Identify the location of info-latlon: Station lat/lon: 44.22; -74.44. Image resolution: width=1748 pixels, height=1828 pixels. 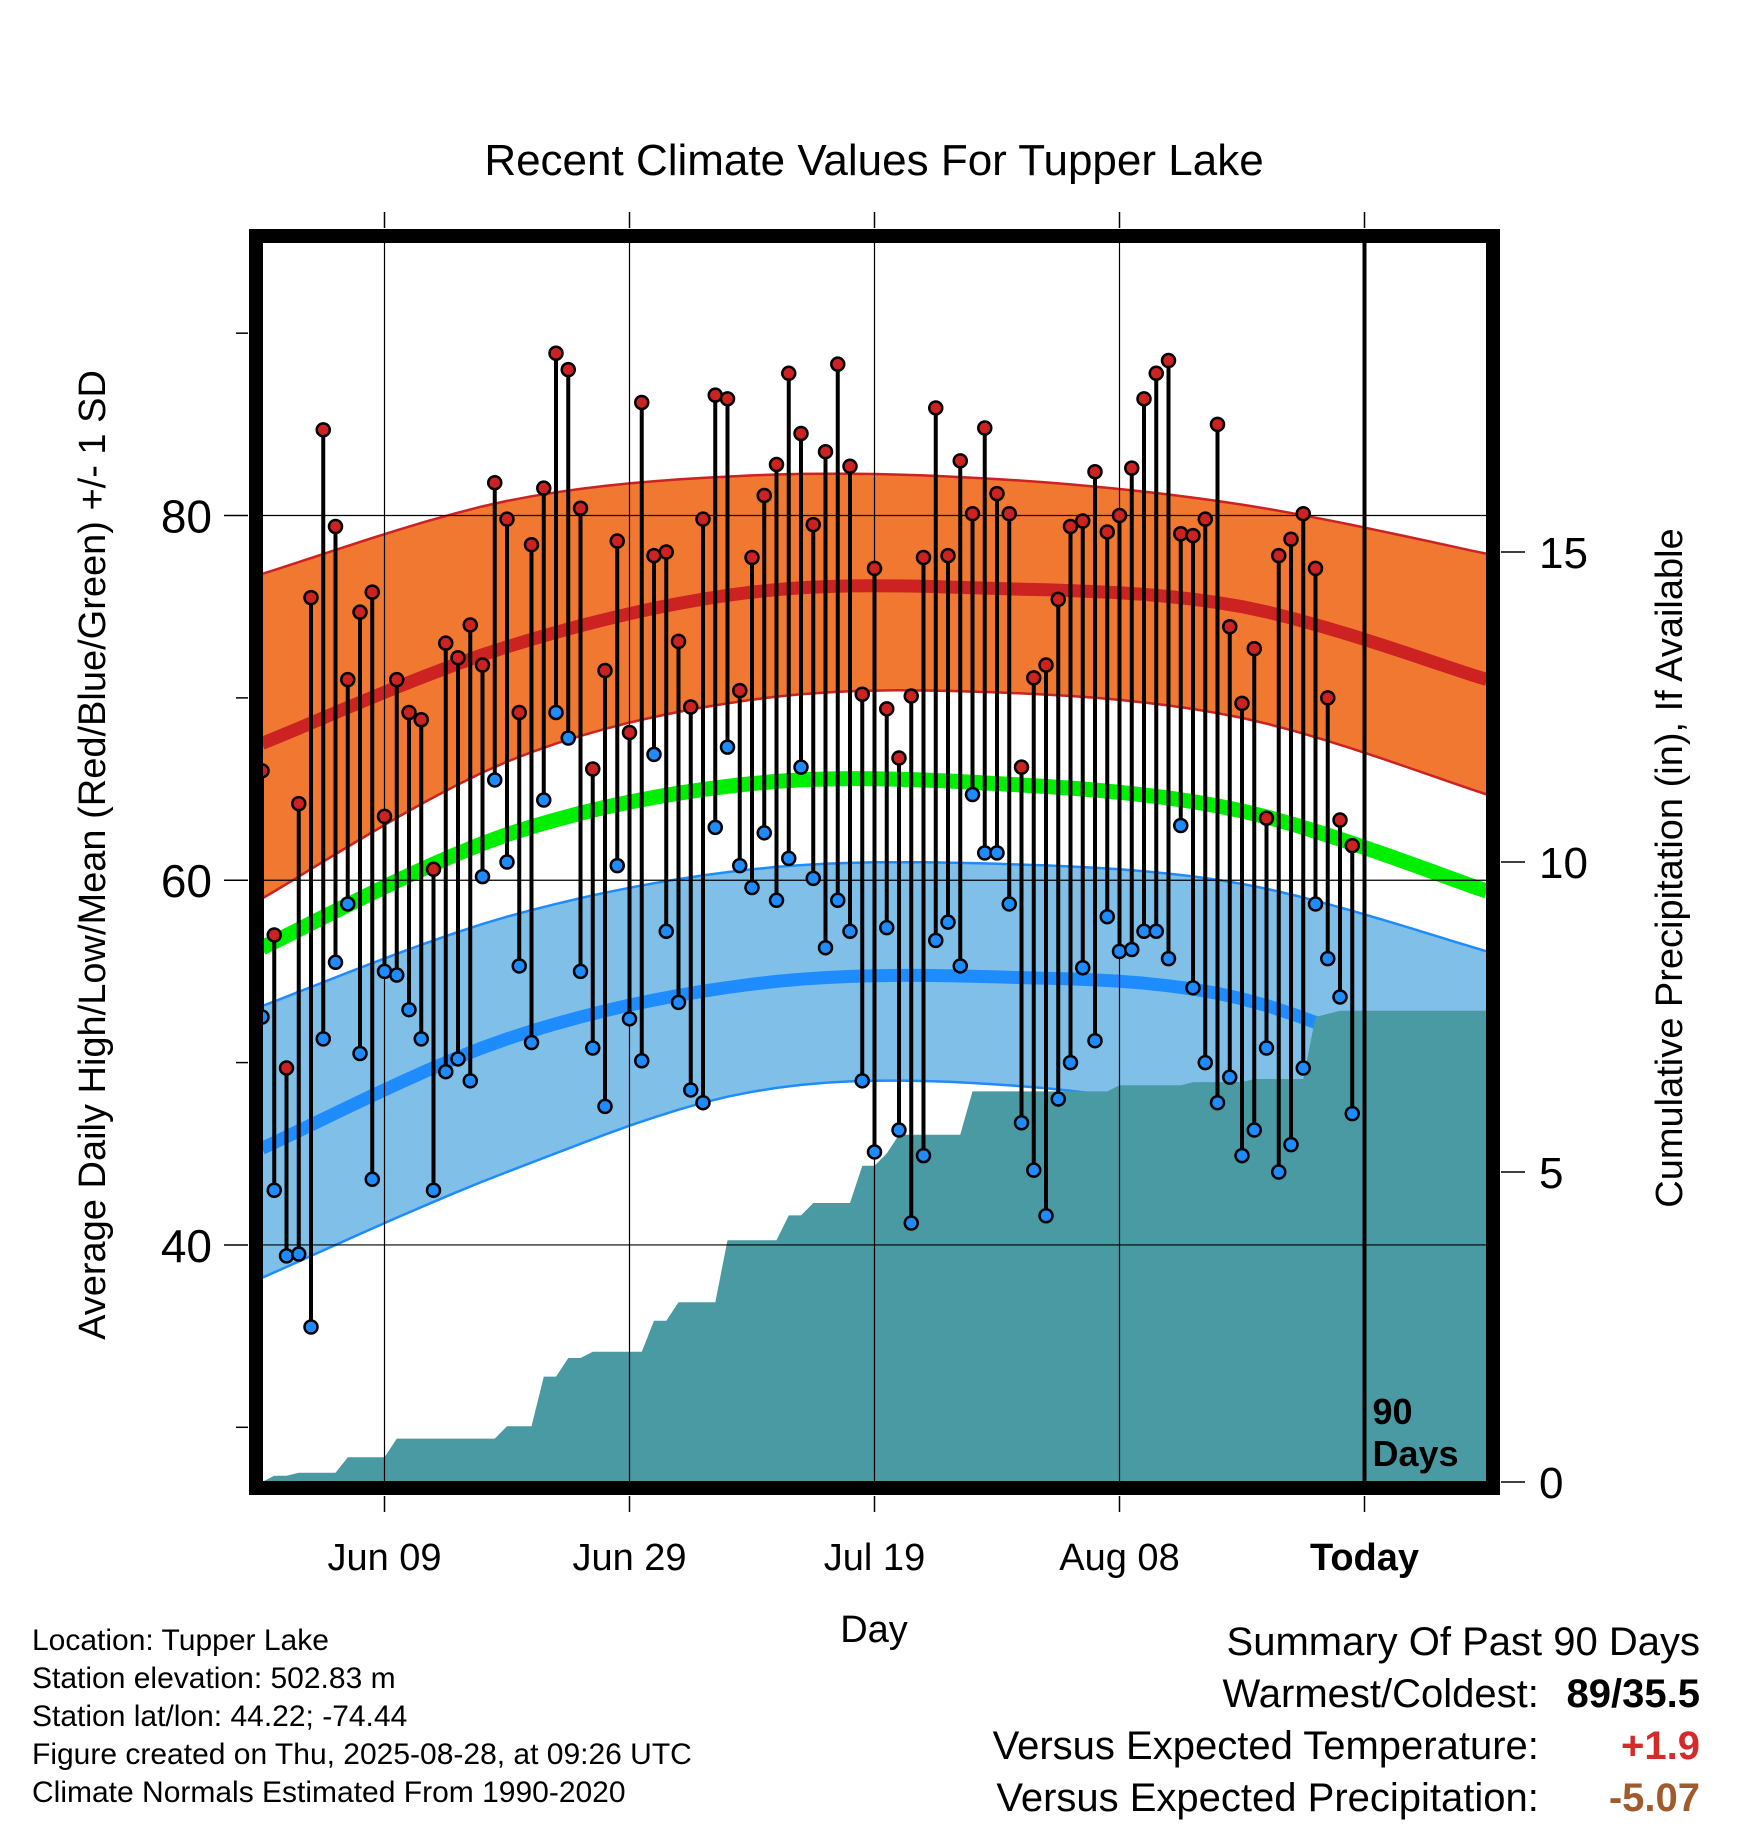
(220, 1716).